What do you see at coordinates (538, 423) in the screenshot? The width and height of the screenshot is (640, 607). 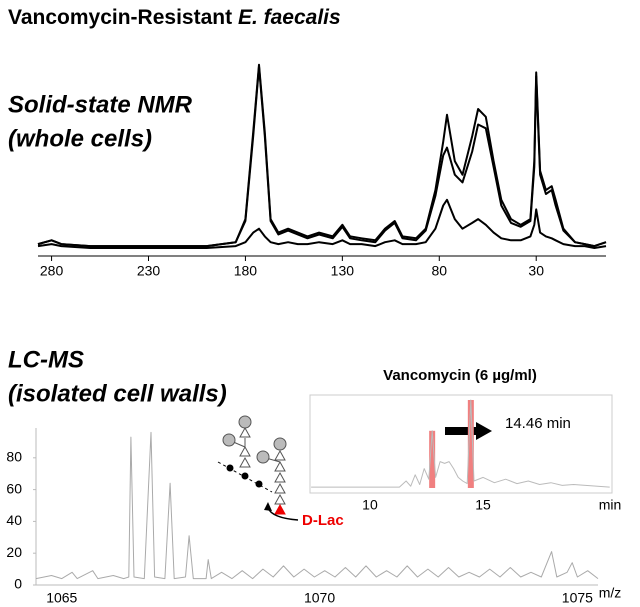 I see `annotation: 14.46 min` at bounding box center [538, 423].